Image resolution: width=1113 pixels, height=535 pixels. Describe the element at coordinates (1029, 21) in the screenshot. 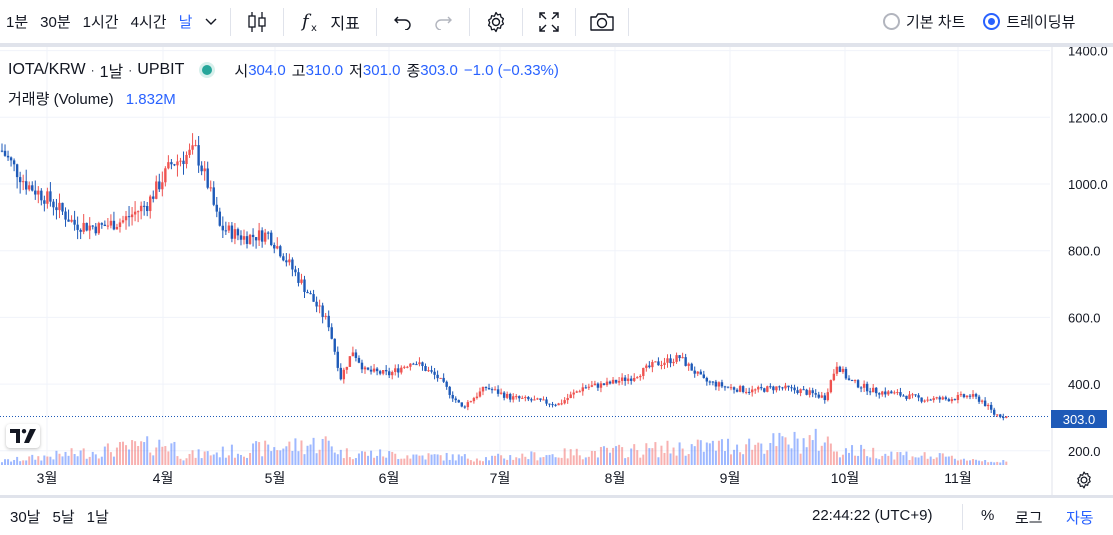

I see `mode-tradingview: 트레이딩뷰` at that location.